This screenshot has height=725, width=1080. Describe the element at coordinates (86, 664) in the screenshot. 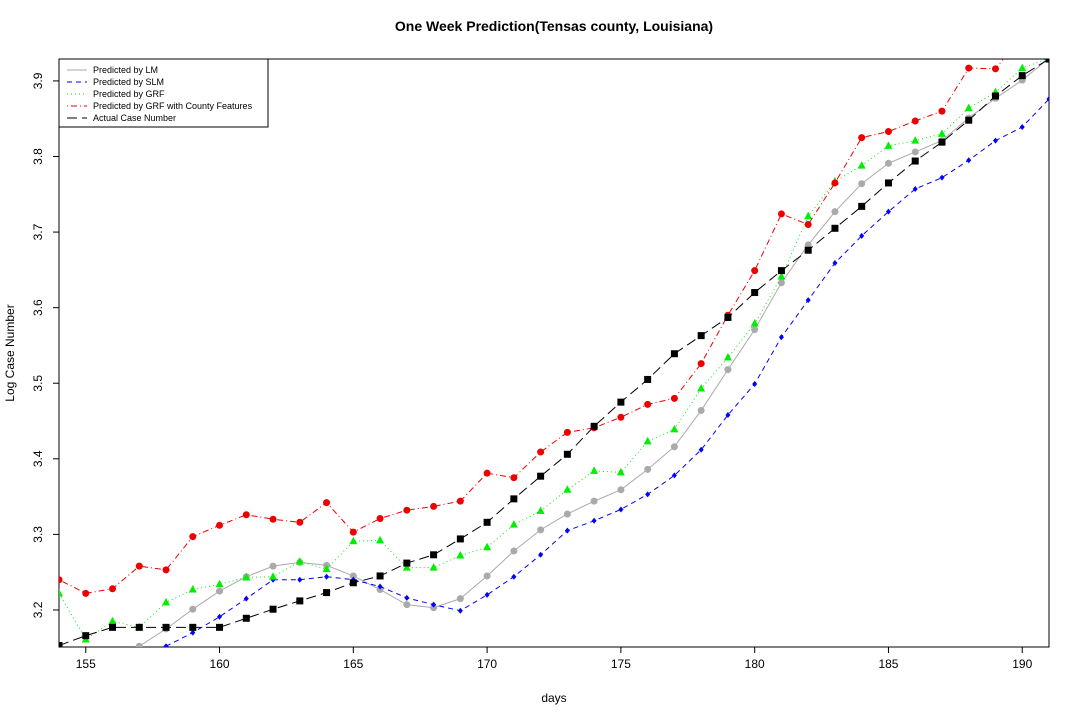

I see `x-tick-label: 155` at that location.